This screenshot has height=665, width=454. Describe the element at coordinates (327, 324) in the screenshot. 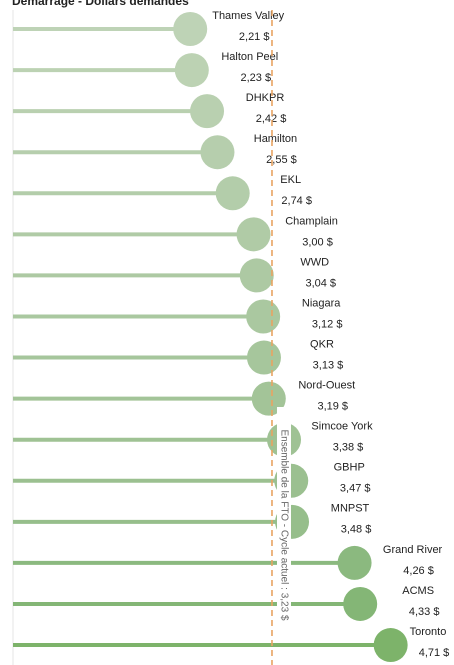

I see `value-label: 3,12 $` at that location.